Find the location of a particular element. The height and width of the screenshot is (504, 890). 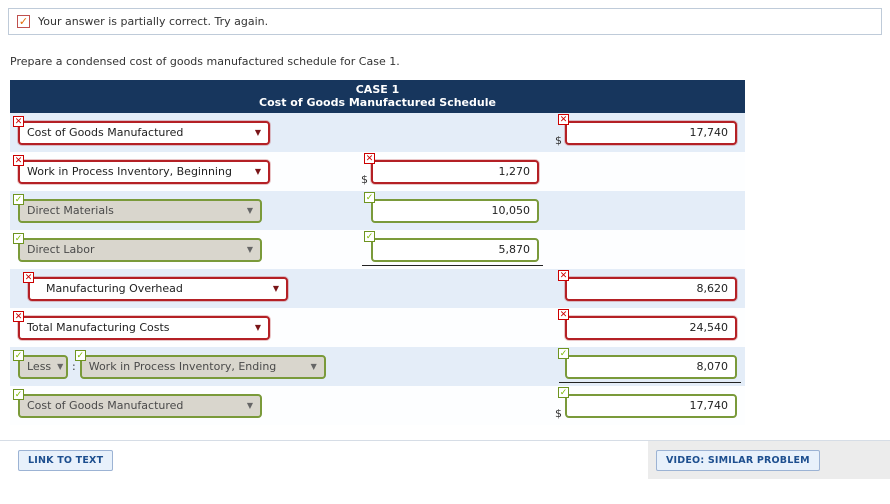

account-dropdown-row4: ✓ Direct Labor ▼ is located at coordinates (137, 247).